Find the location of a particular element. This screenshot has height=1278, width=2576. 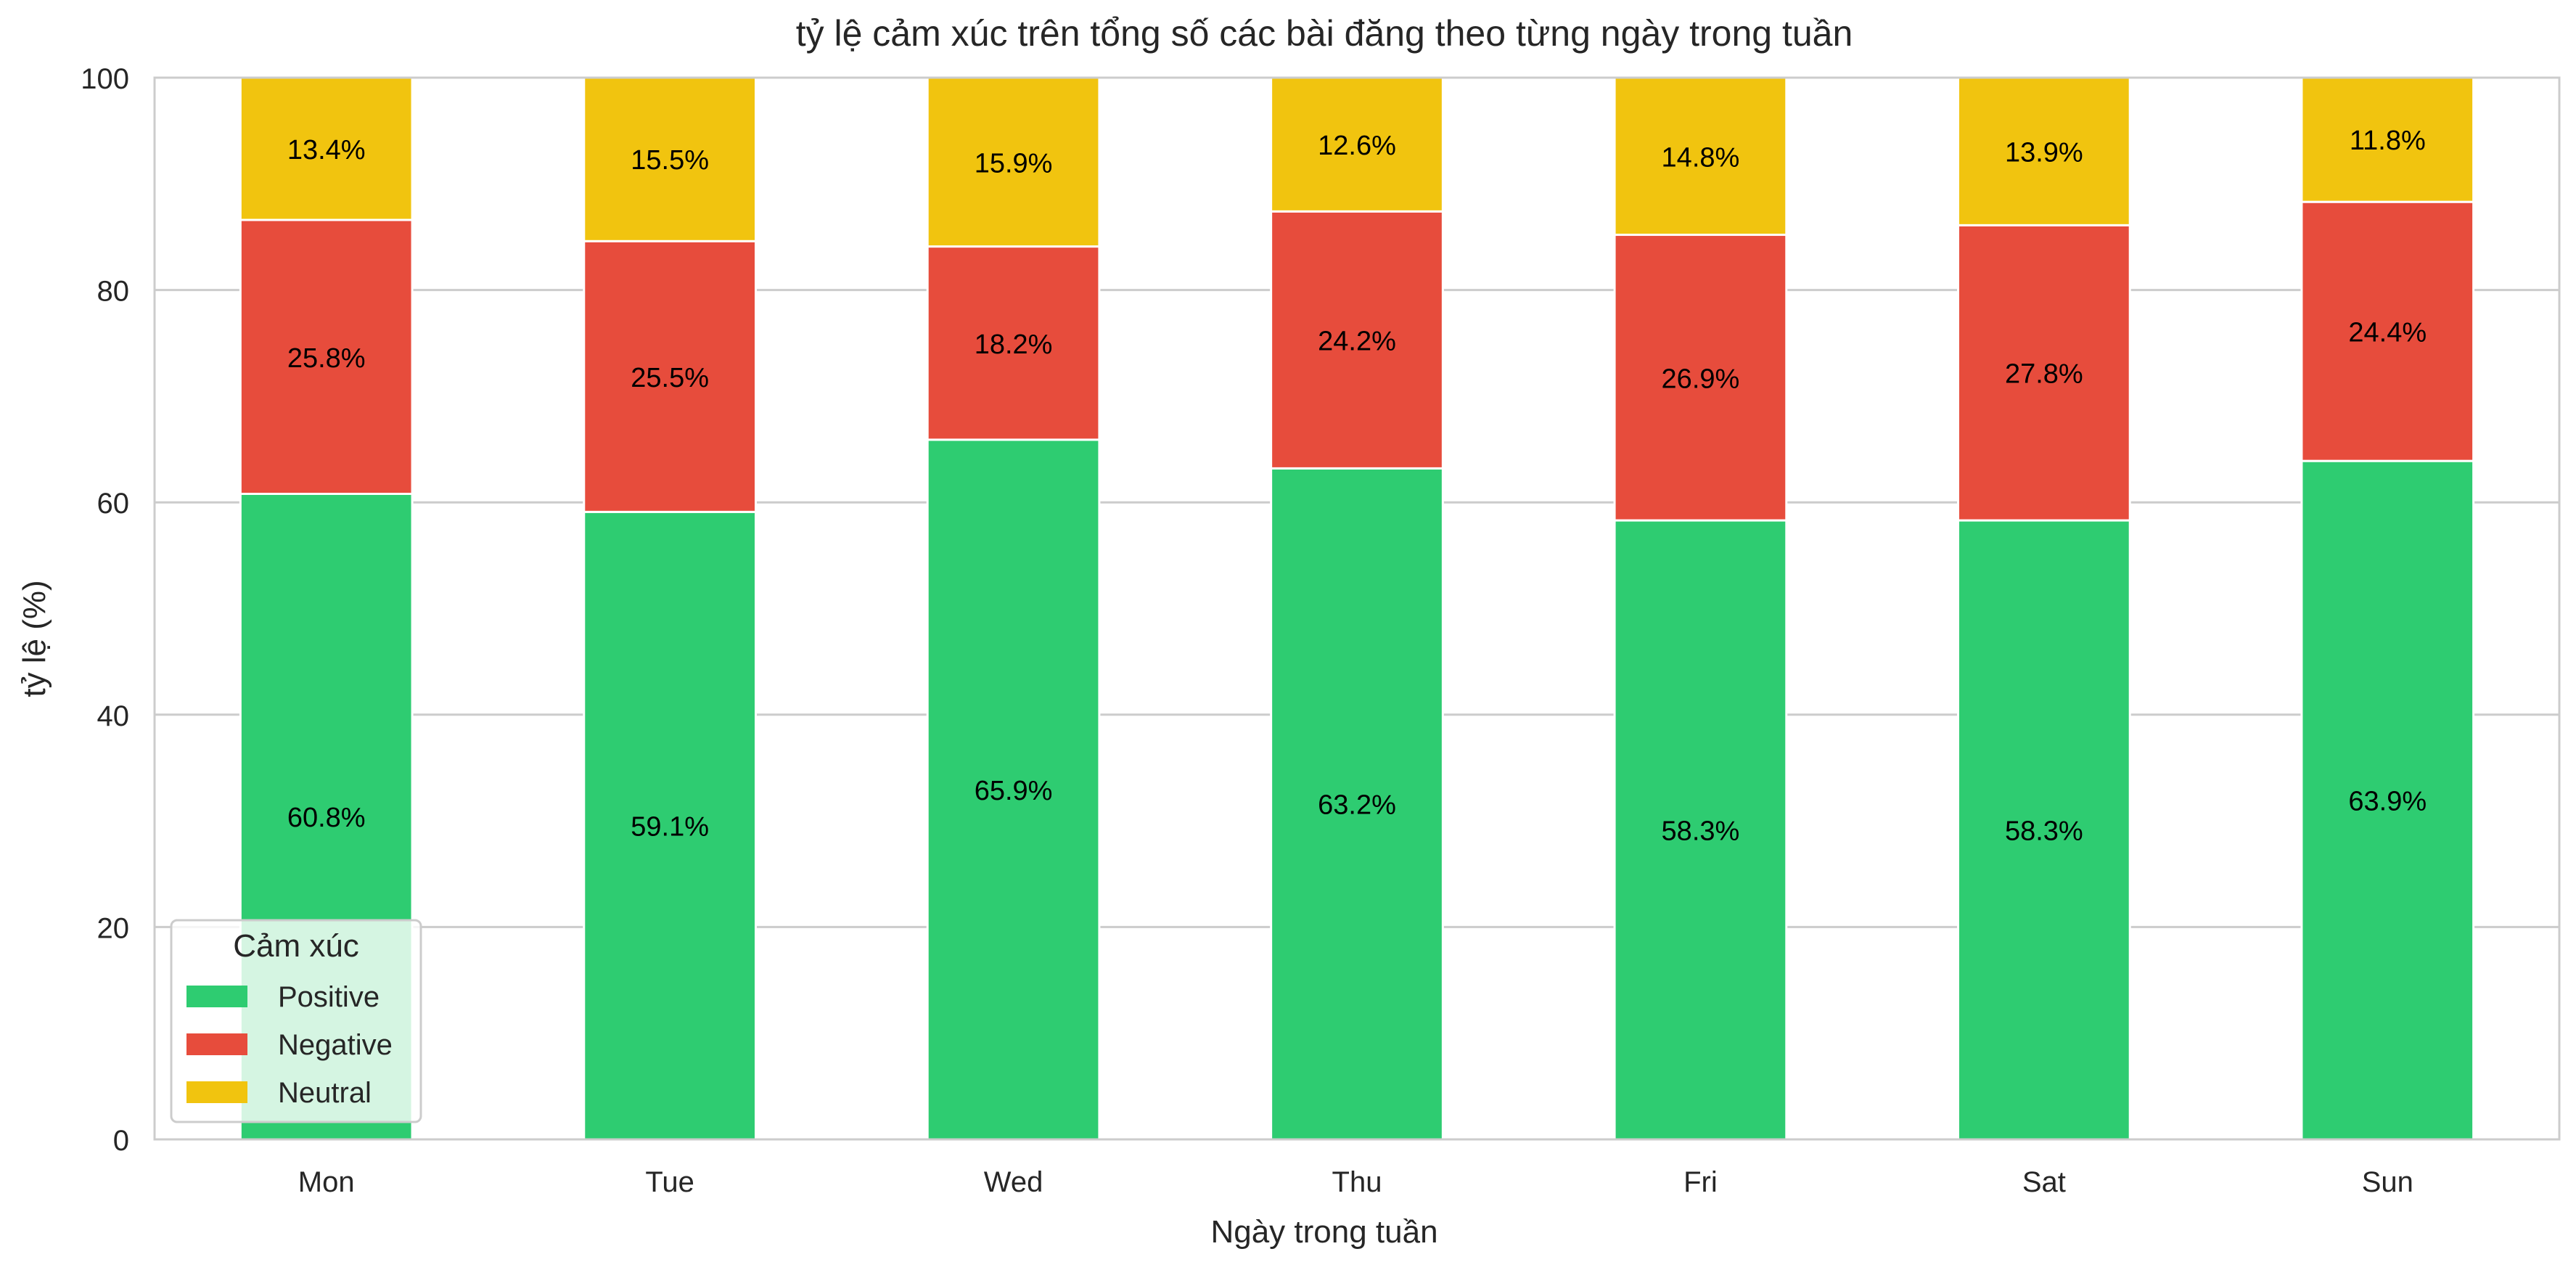

data-label-negative-fri: 26.9% is located at coordinates (1701, 379).